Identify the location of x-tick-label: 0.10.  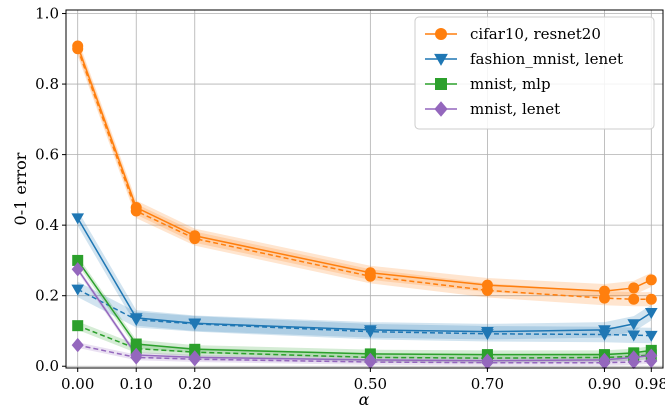
(136, 384).